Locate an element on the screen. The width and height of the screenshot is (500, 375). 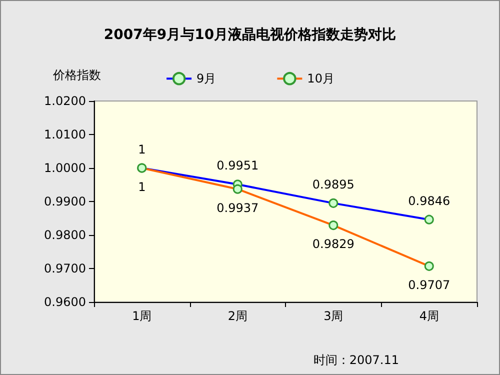
y-tick-label: 1.0100 is located at coordinates (65, 135).